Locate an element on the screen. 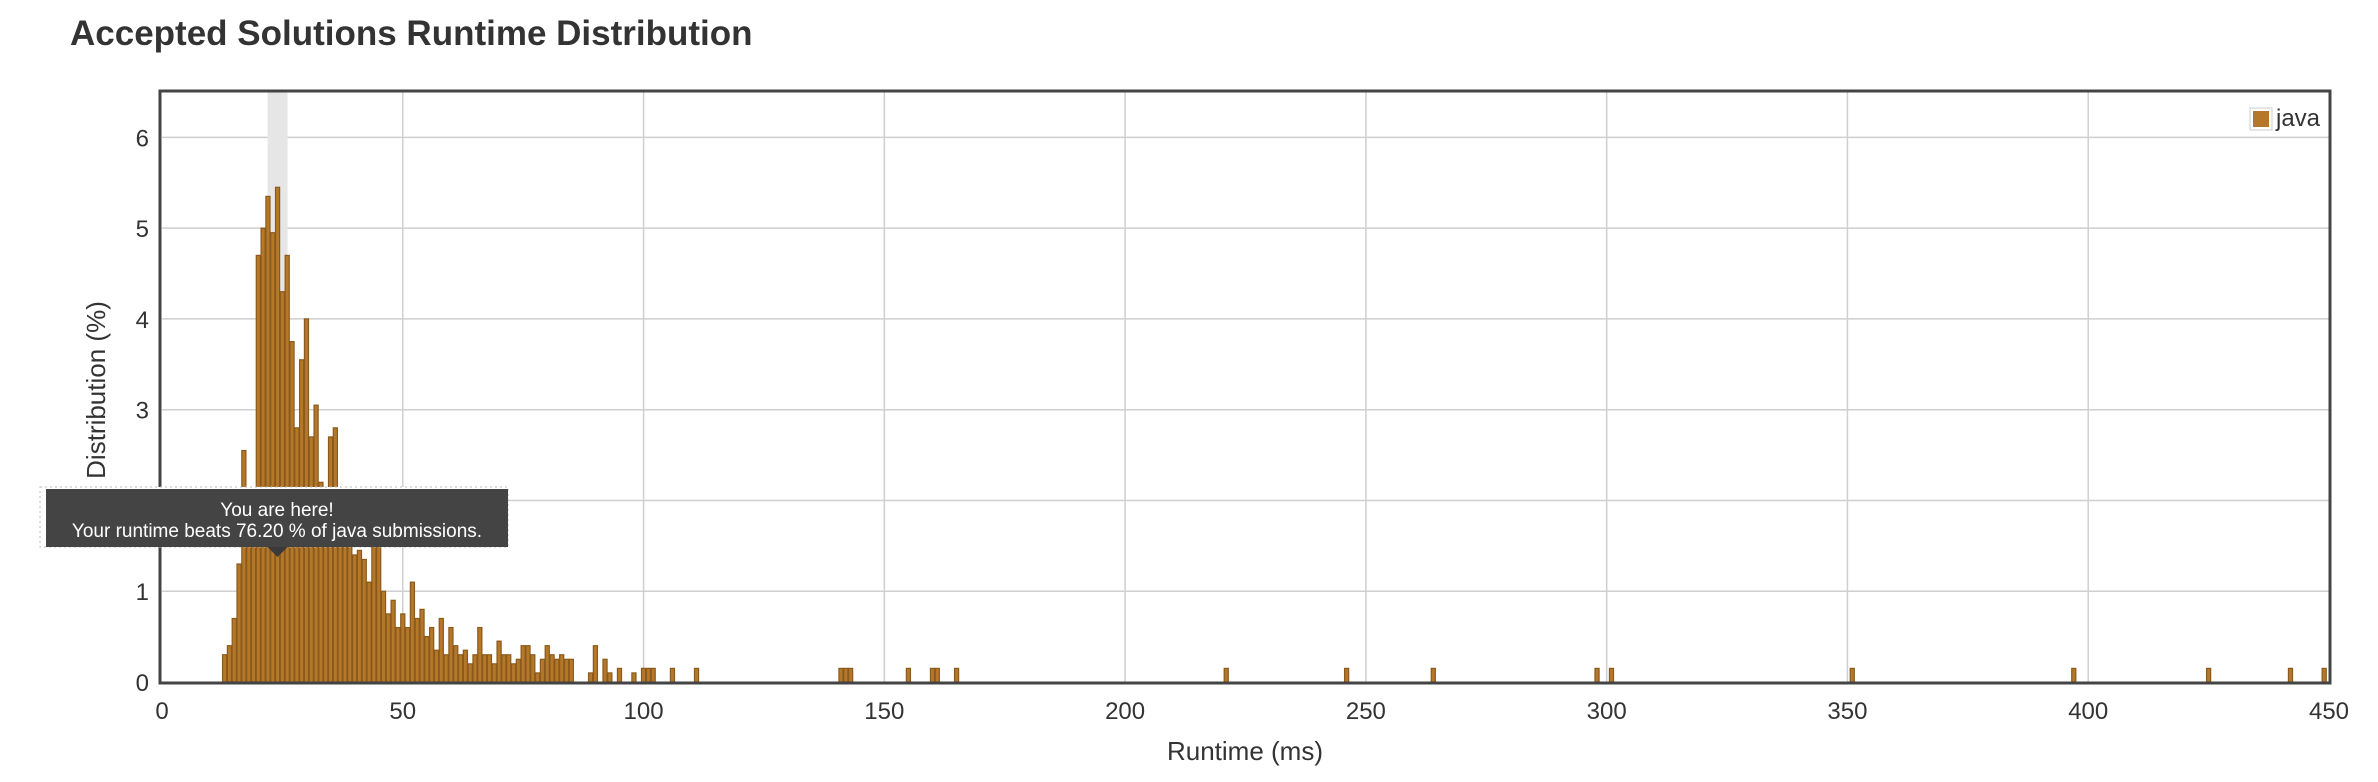  tooltip-arrow is located at coordinates (277, 552).